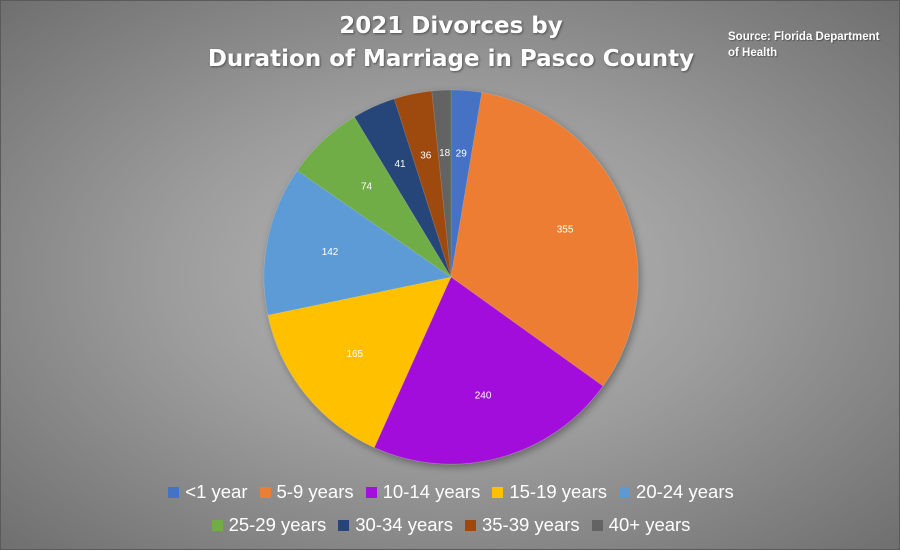 This screenshot has width=900, height=551. What do you see at coordinates (804, 45) in the screenshot?
I see `source-note: Source: Florida Department of Health` at bounding box center [804, 45].